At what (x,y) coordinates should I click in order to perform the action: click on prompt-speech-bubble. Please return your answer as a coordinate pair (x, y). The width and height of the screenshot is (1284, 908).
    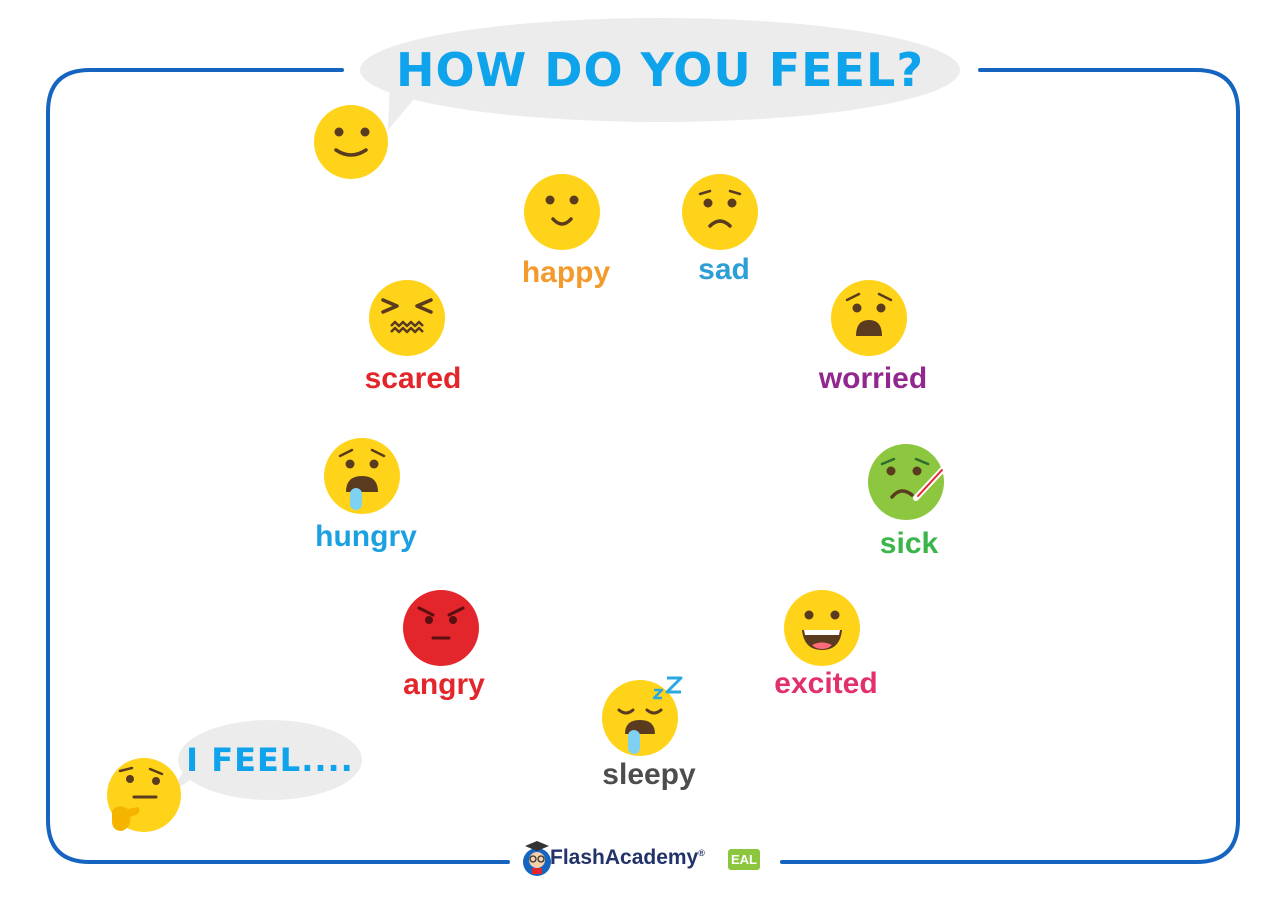
    Looking at the image, I should click on (270, 760).